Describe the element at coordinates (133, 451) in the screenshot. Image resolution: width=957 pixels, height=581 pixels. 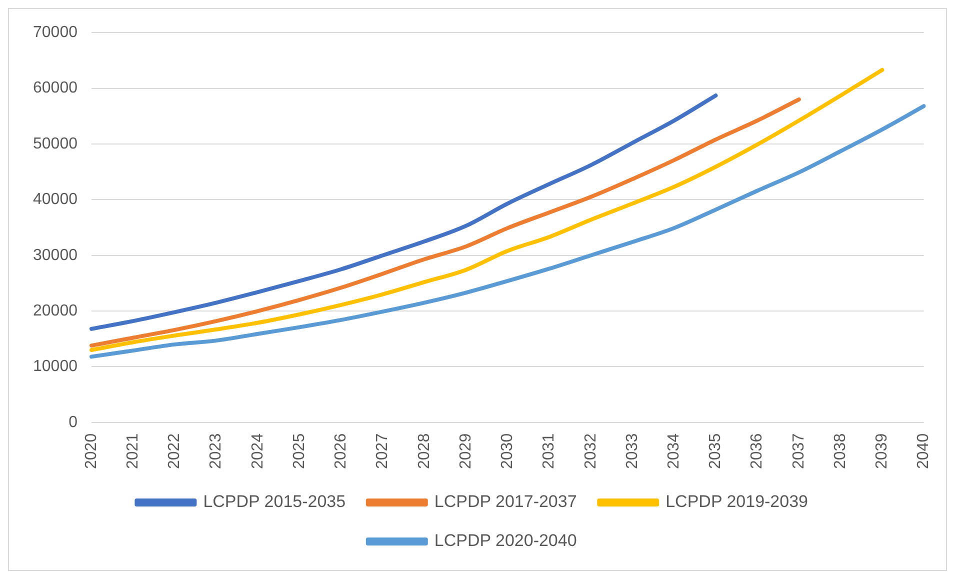
I see `x-tick-label: 2021` at that location.